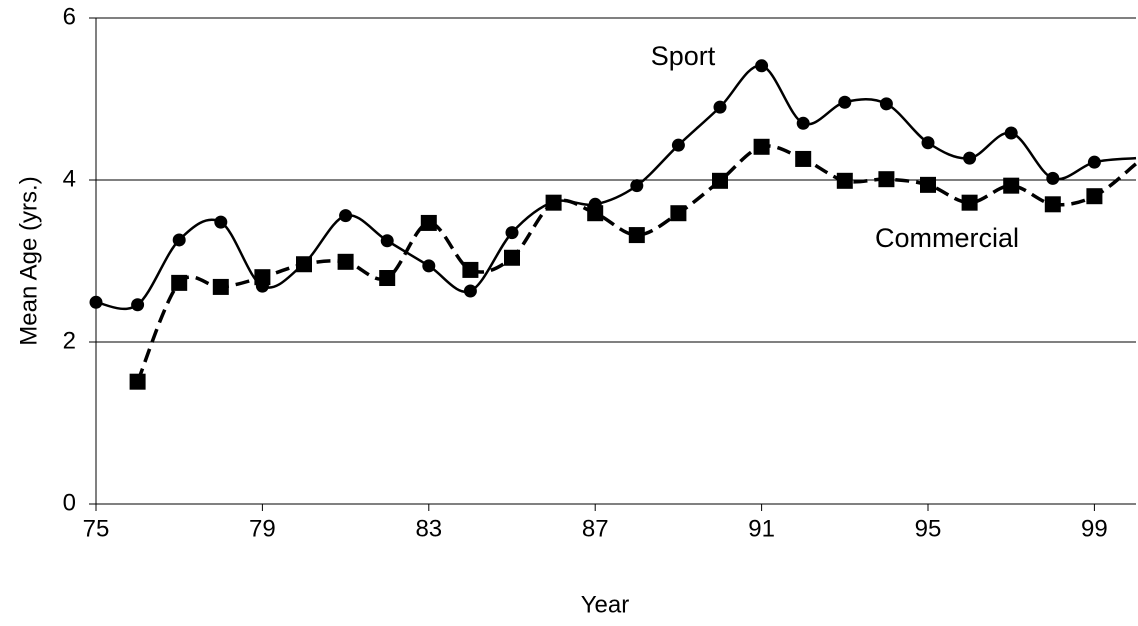 This screenshot has width=1138, height=626. What do you see at coordinates (69, 16) in the screenshot?
I see `y-tick-label: 6` at bounding box center [69, 16].